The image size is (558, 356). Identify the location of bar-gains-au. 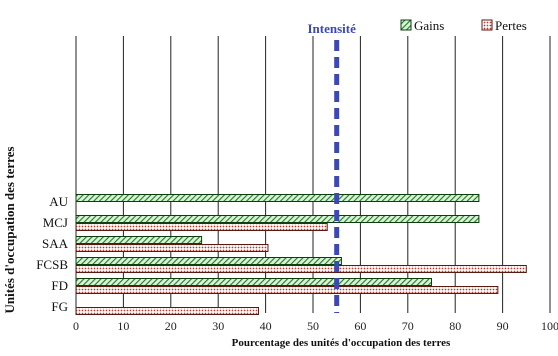
(277, 198).